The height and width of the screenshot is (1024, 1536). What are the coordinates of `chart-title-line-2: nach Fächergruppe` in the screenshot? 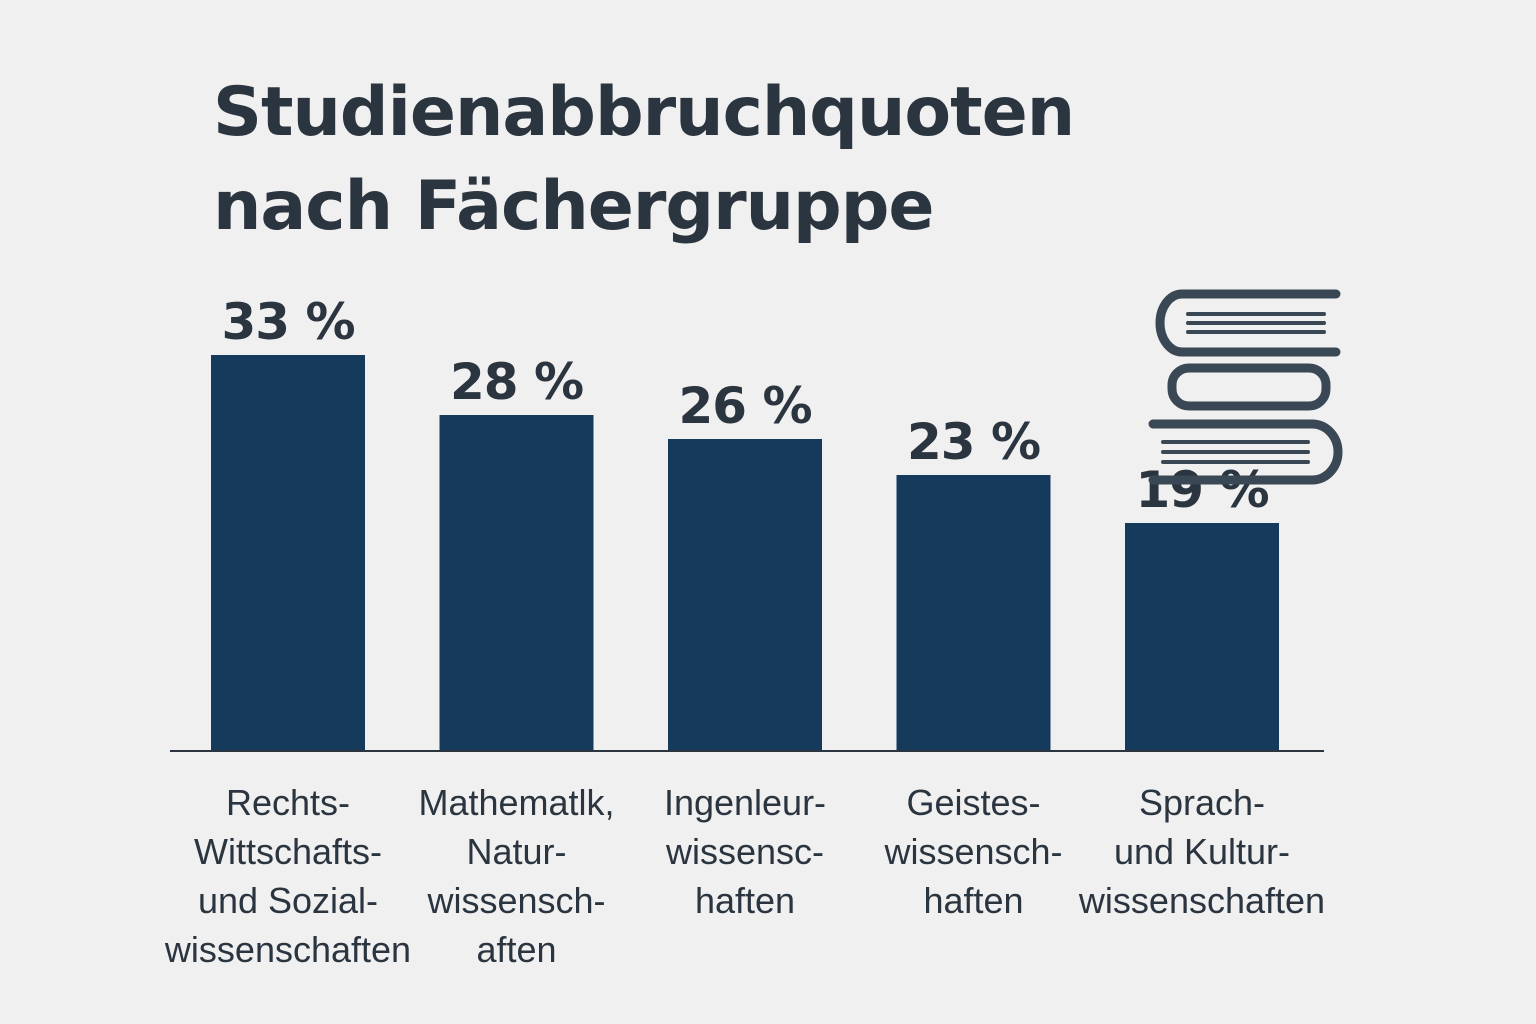 It's located at (574, 206).